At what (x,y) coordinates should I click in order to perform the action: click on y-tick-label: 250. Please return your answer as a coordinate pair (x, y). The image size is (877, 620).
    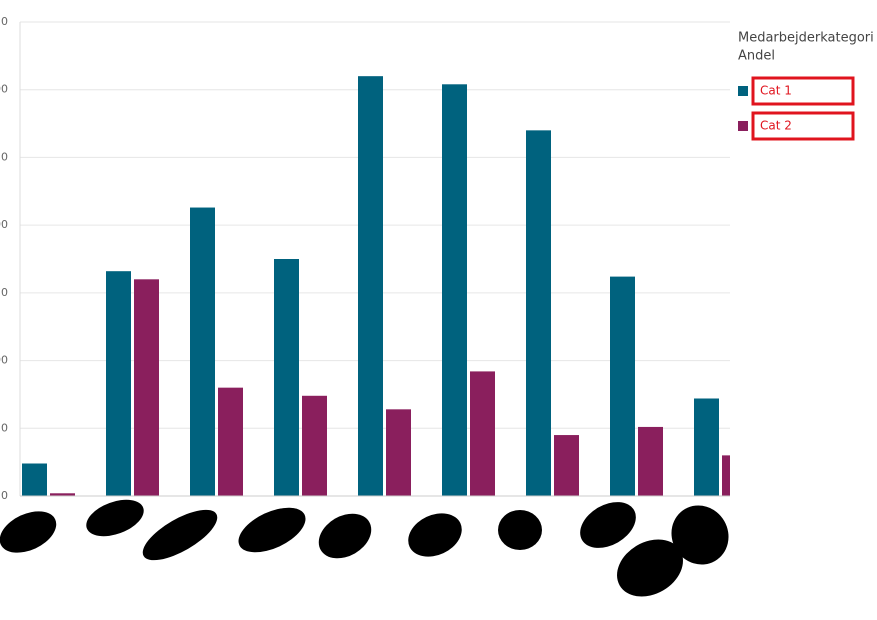
    Looking at the image, I should click on (4, 156).